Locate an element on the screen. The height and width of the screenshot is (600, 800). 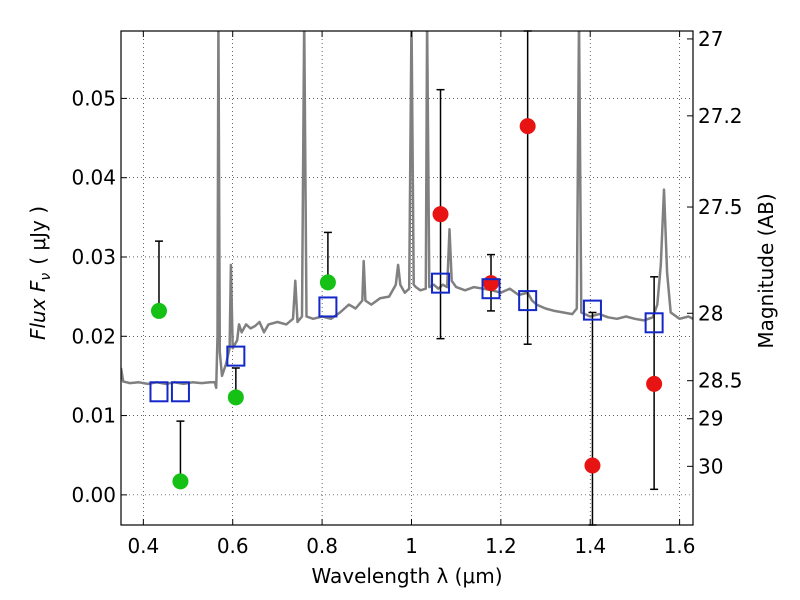
y-axis-label-subscript: ν is located at coordinates (46, 277).